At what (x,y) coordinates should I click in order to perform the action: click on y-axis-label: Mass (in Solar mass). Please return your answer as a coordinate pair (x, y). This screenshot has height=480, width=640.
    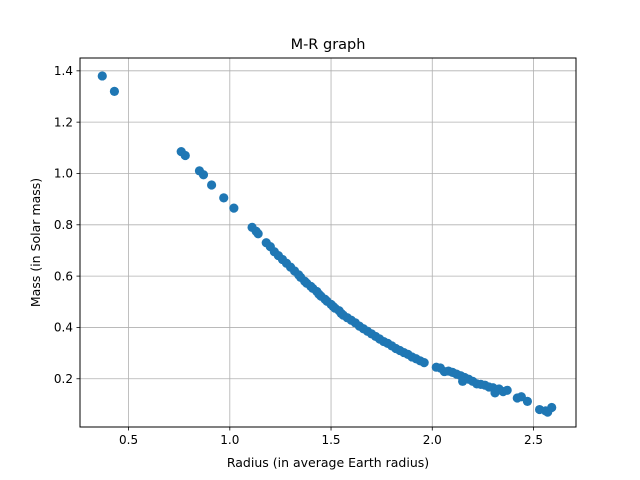
    Looking at the image, I should click on (35, 242).